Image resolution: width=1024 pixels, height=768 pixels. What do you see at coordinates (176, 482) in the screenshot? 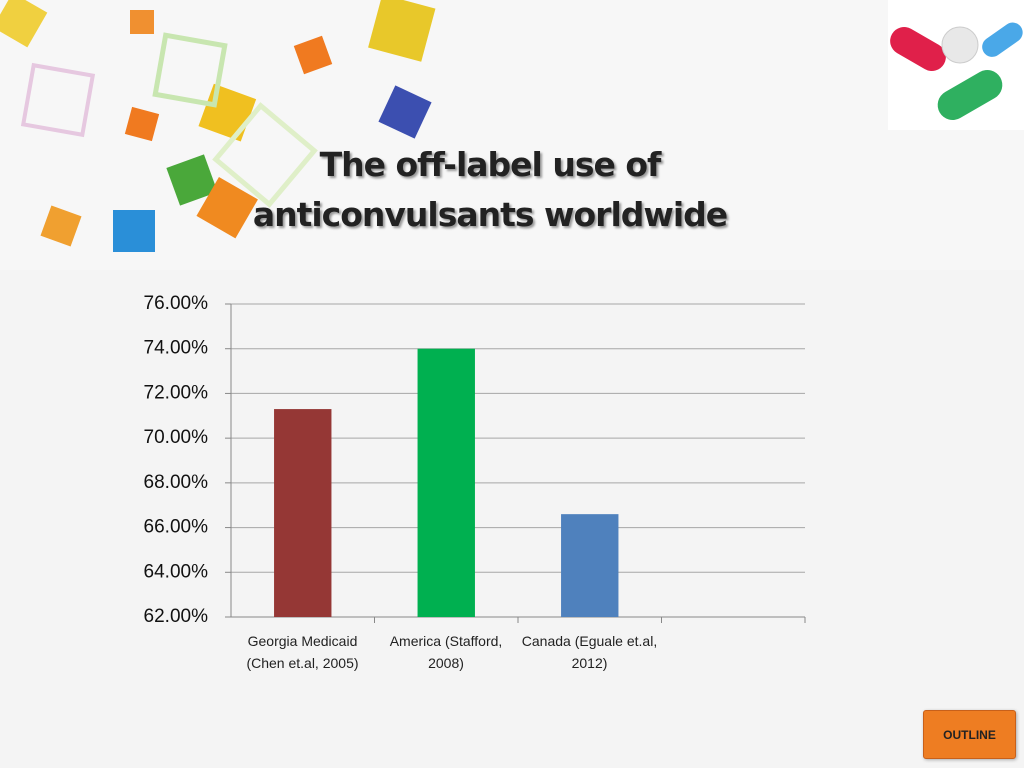
I see `y-tick-label: 68.00%` at bounding box center [176, 482].